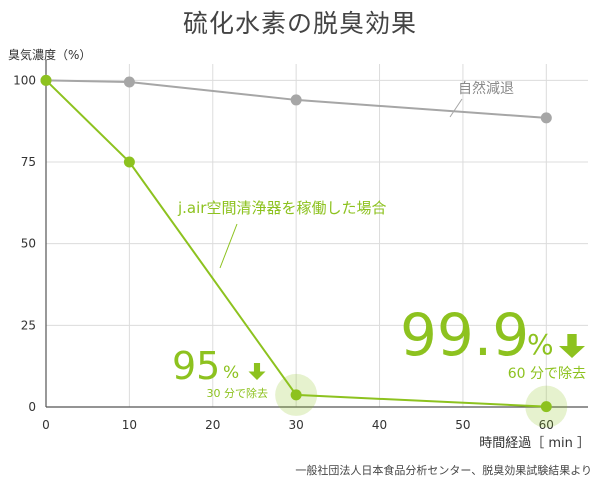 Image resolution: width=600 pixels, height=481 pixels. I want to click on y-tick-label-0: 0, so click(32, 407).